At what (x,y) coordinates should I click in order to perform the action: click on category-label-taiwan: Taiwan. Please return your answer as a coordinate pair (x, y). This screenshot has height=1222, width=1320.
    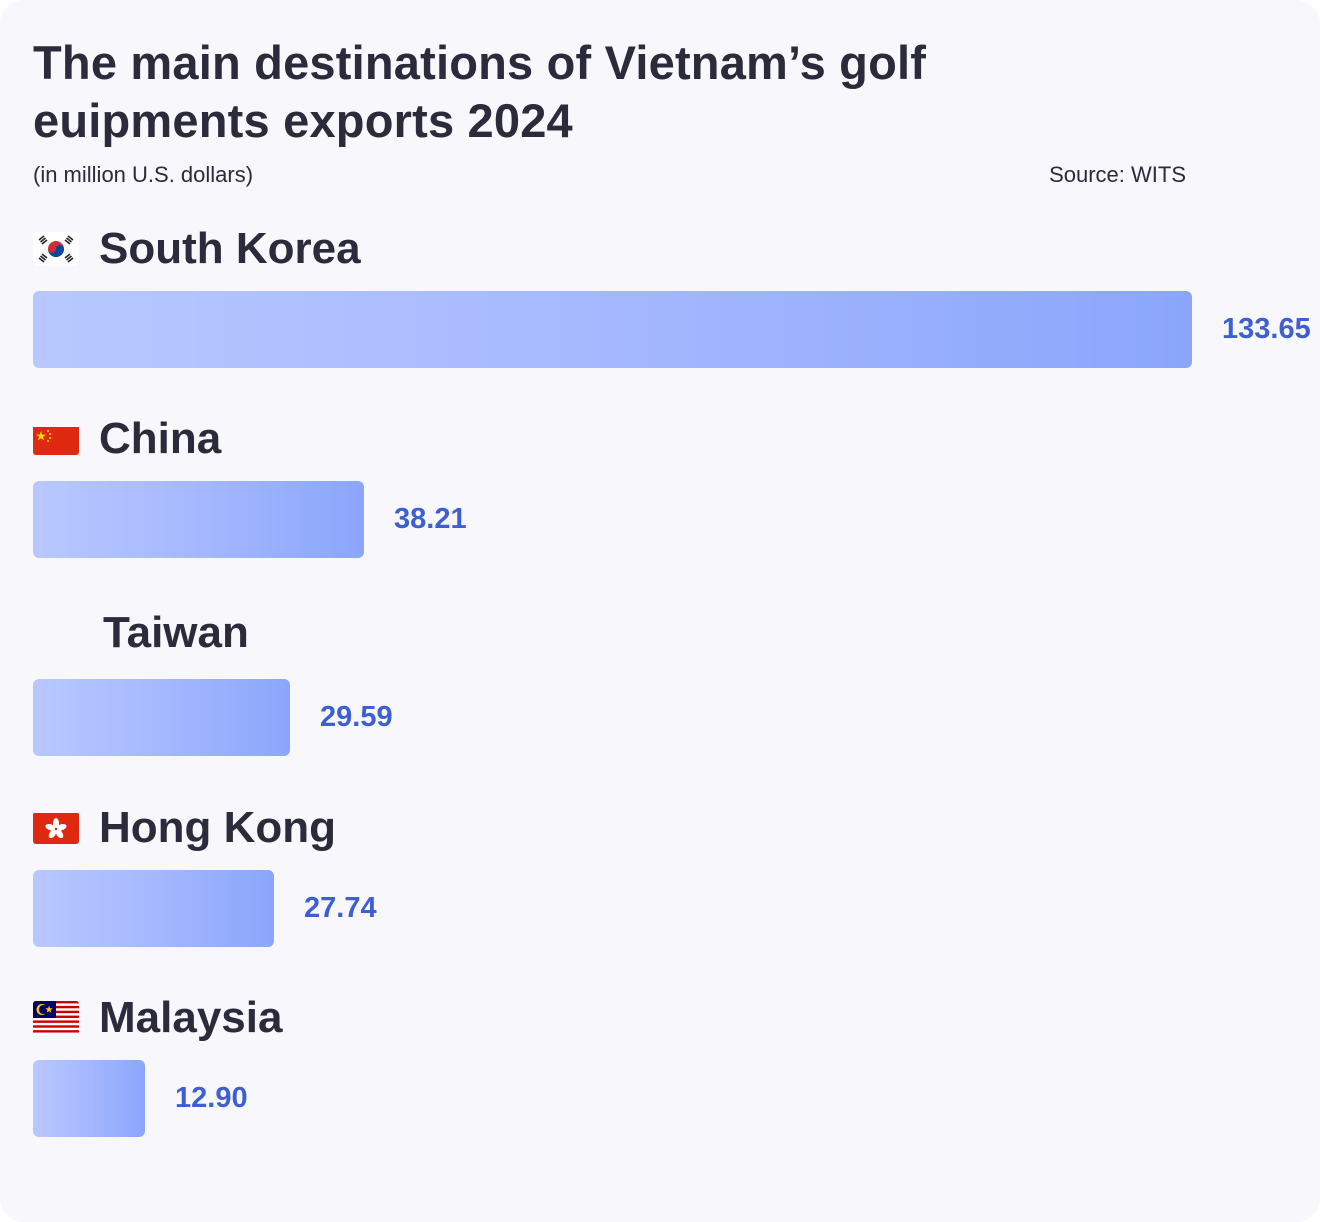
    Looking at the image, I should click on (141, 633).